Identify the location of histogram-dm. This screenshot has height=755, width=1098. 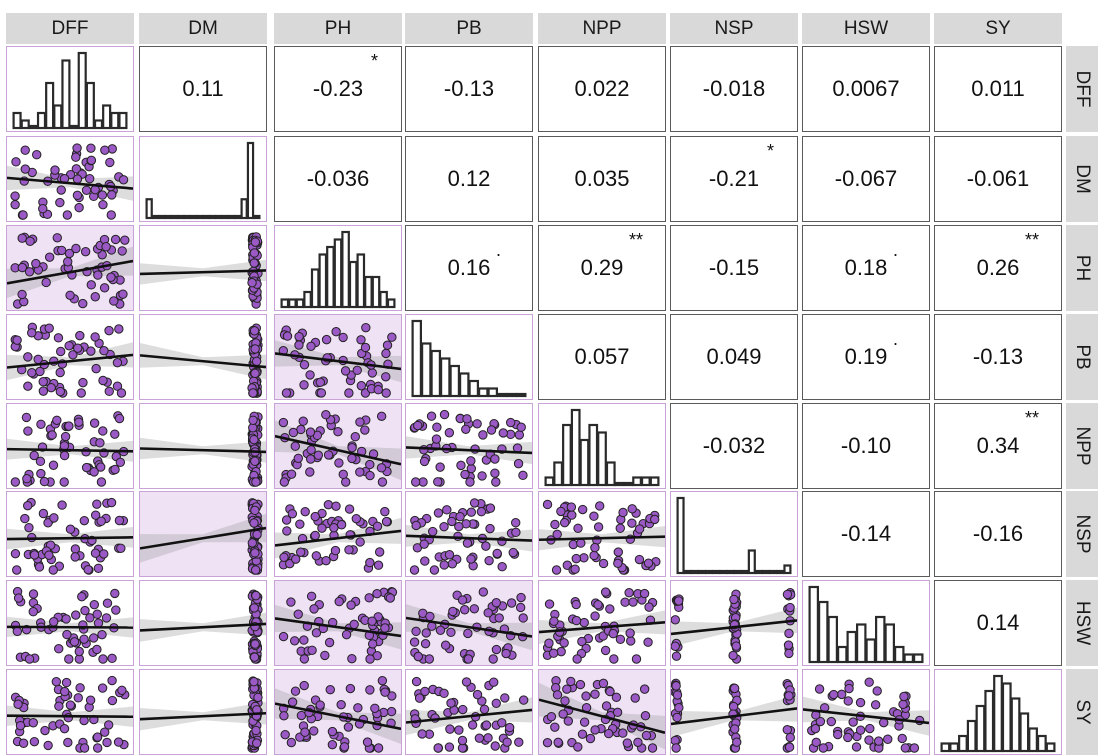
(203, 180).